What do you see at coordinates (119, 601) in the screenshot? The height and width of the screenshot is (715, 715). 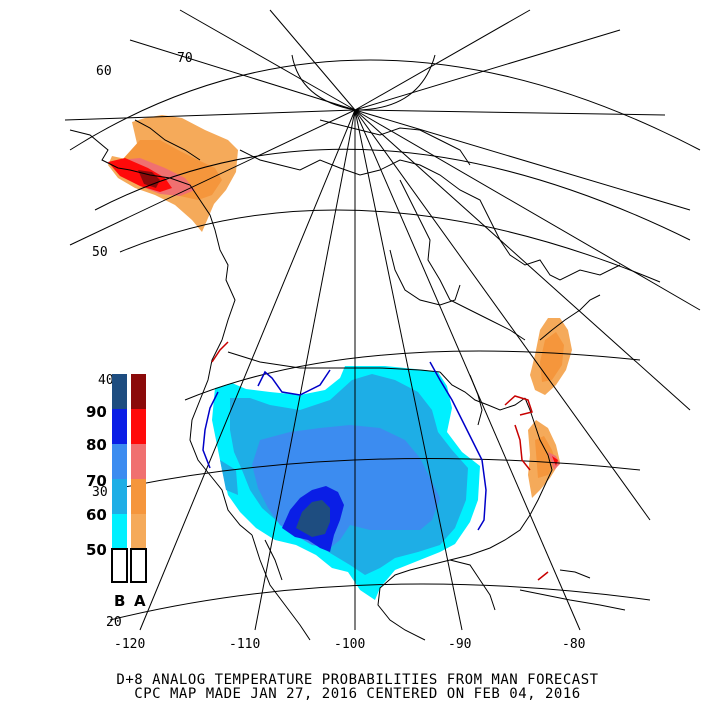 I see `legend-below-letter: B` at bounding box center [119, 601].